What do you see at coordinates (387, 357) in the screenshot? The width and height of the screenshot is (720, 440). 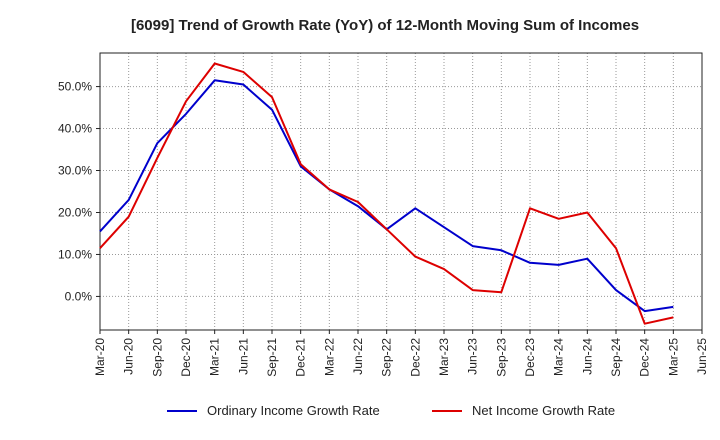 I see `x-tick-label: Sep-22` at bounding box center [387, 357].